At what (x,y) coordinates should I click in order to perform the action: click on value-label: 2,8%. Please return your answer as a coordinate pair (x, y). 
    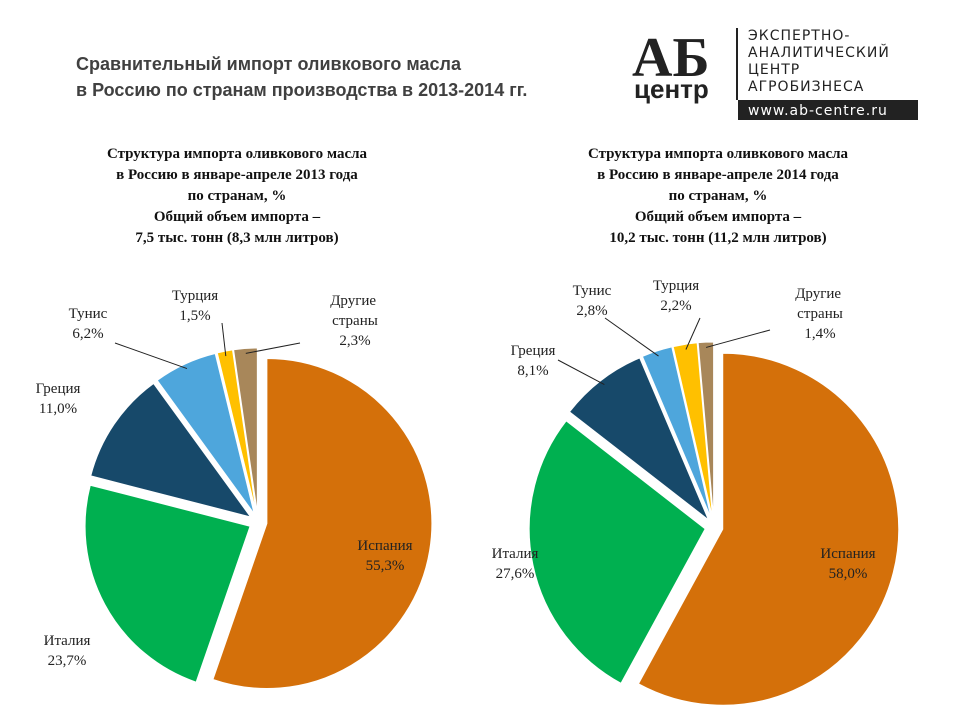
    Looking at the image, I should click on (591, 311).